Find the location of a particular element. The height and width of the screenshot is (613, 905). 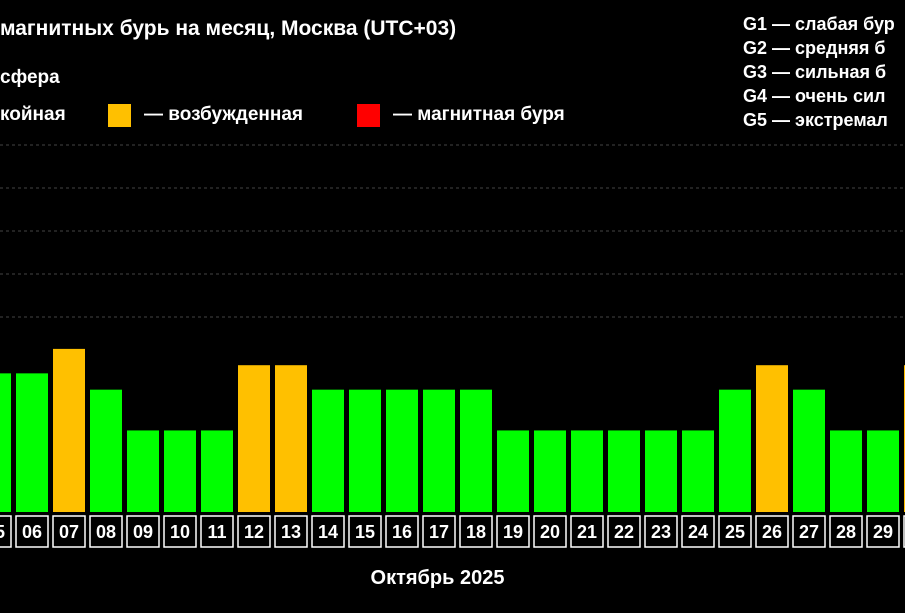

legend-storm-swatch is located at coordinates (368, 115).